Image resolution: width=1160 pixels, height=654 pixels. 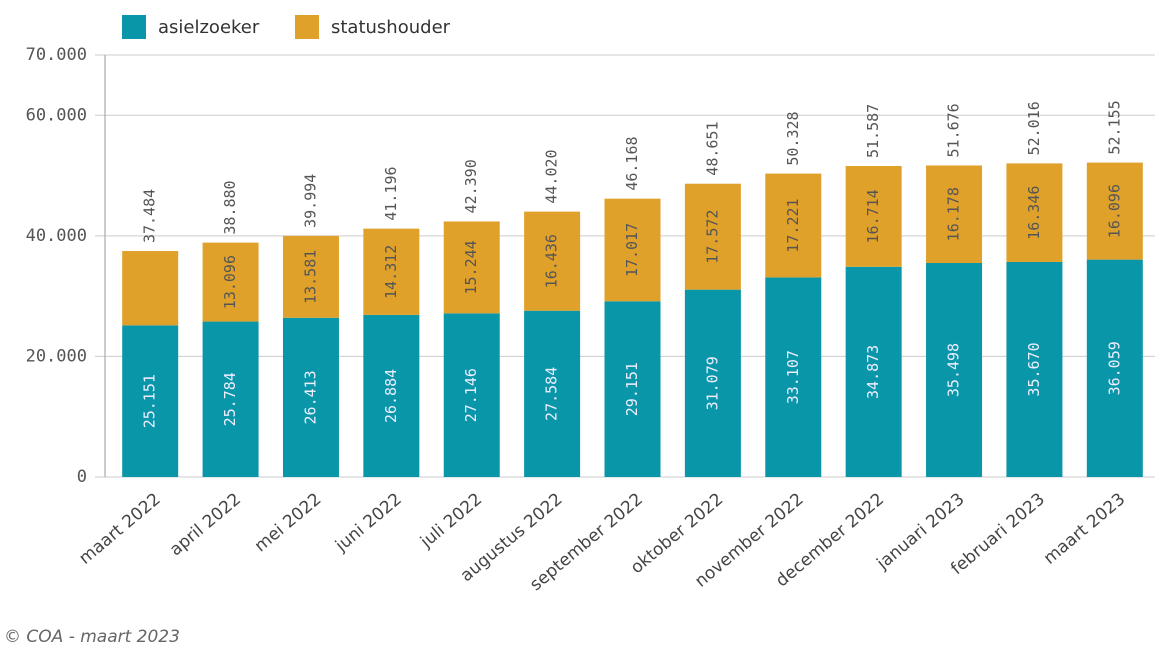 I want to click on value-label: 26.884, so click(x=391, y=396).